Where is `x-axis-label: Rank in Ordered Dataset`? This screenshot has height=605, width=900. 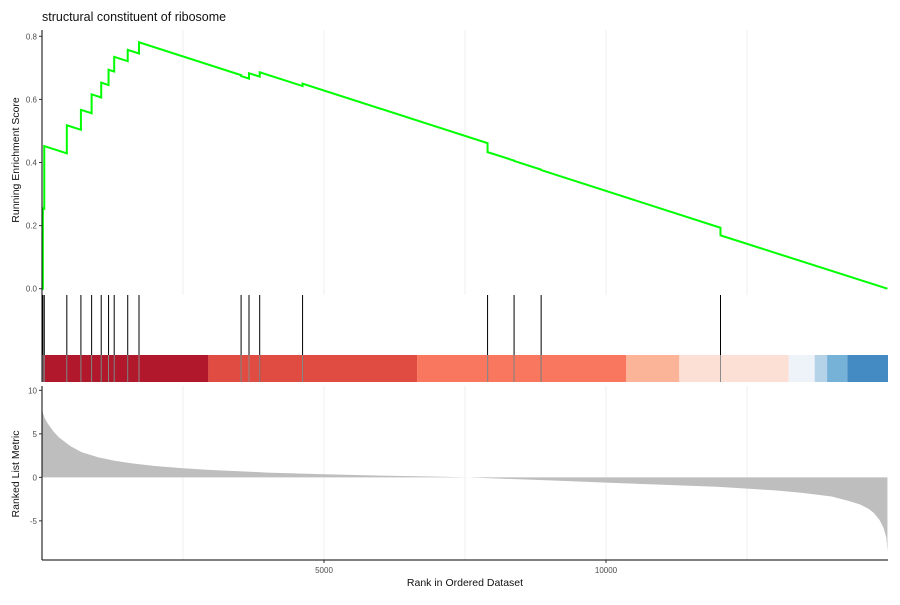 x-axis-label: Rank in Ordered Dataset is located at coordinates (465, 583).